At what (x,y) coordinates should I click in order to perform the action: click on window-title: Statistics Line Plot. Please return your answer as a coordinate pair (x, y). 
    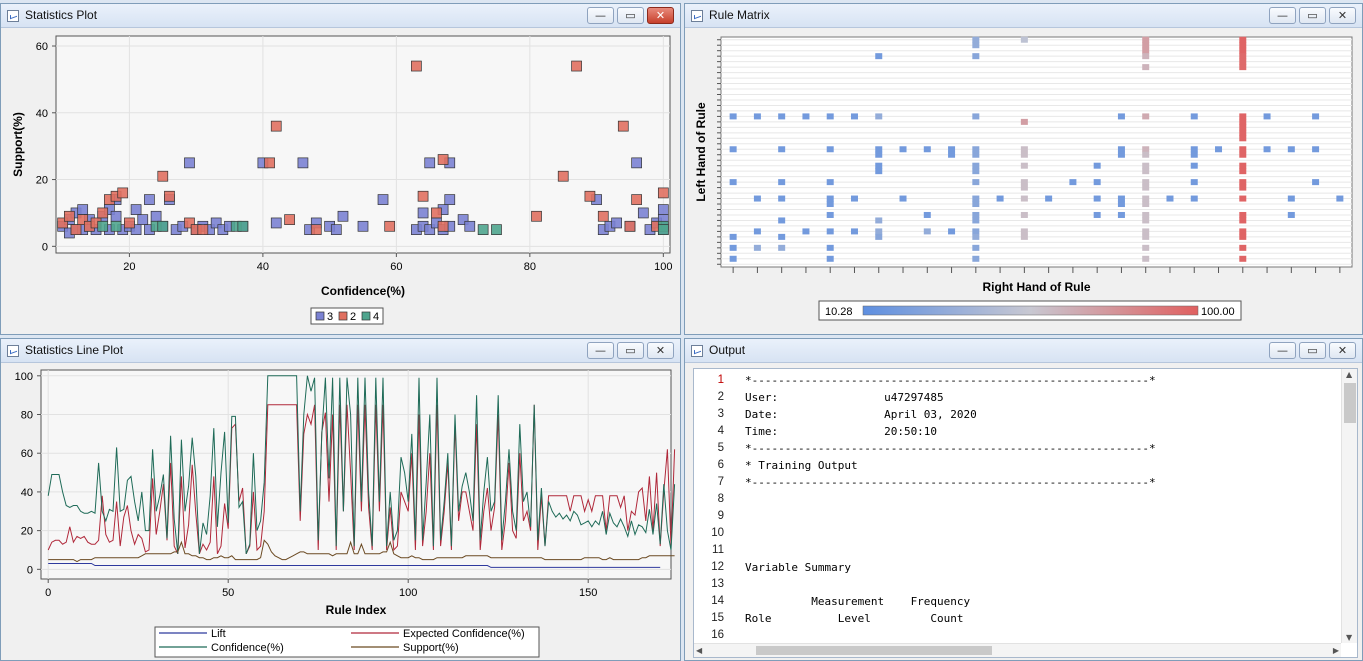
    Looking at the image, I should click on (74, 350).